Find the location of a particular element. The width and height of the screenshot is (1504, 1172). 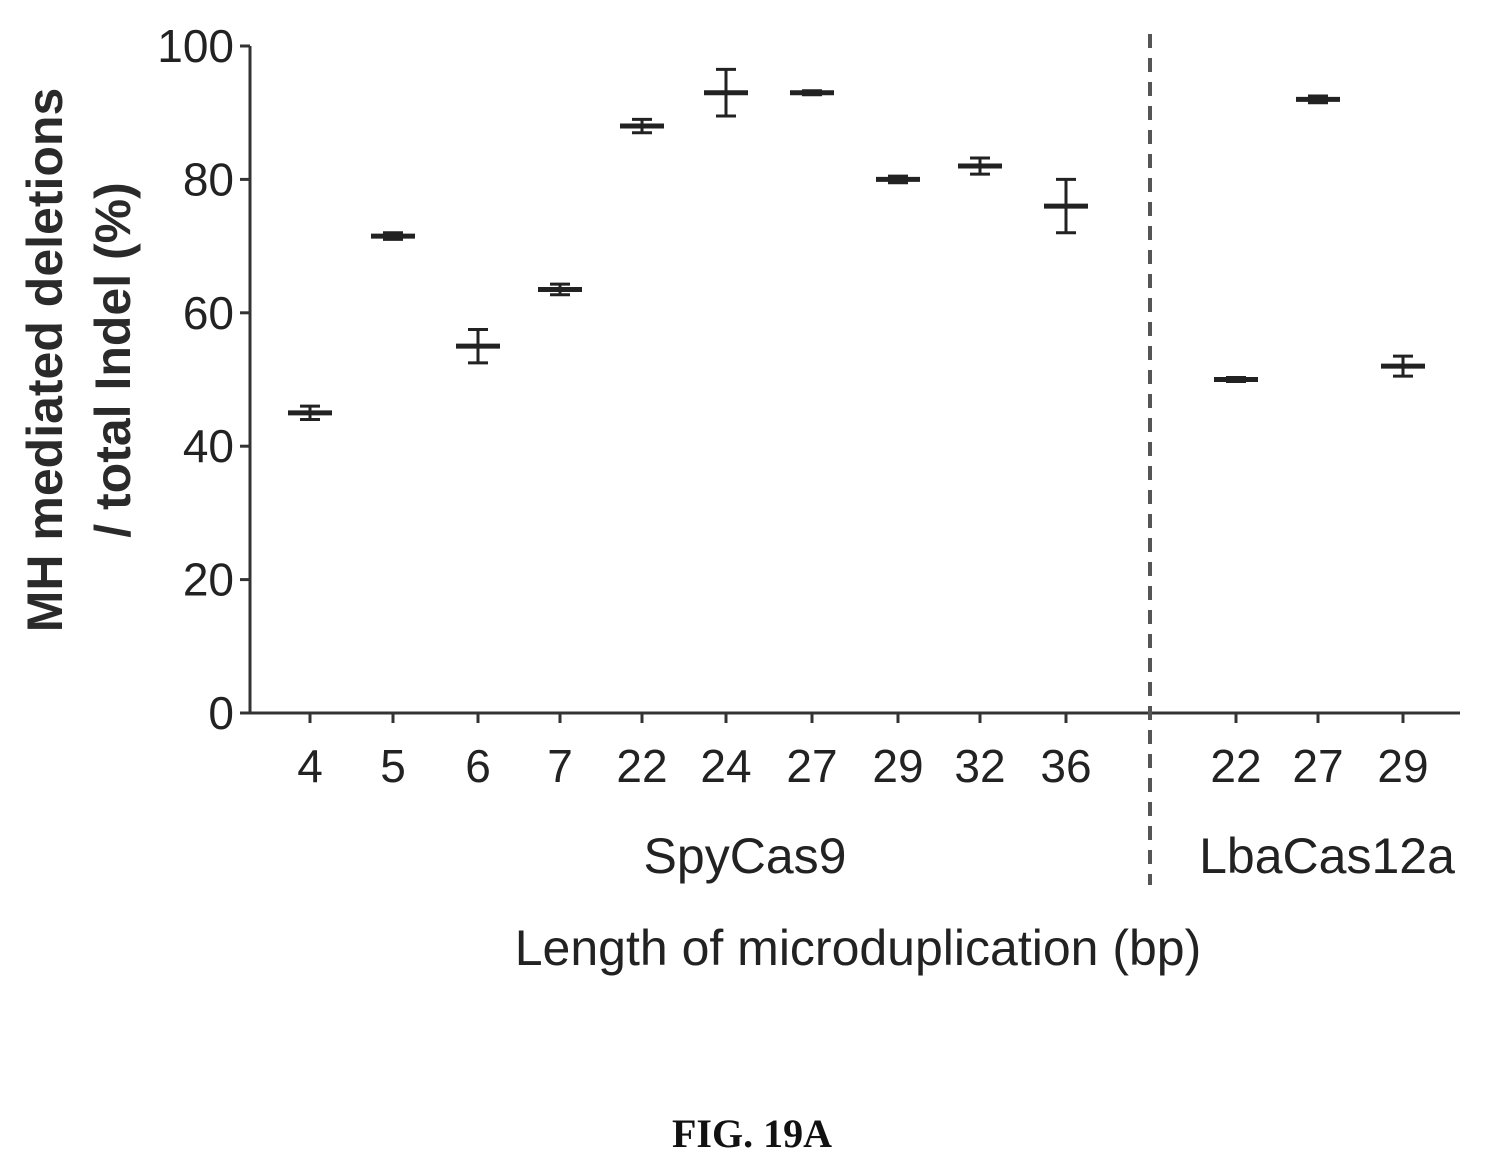

x-tick-label: 6 is located at coordinates (478, 766).